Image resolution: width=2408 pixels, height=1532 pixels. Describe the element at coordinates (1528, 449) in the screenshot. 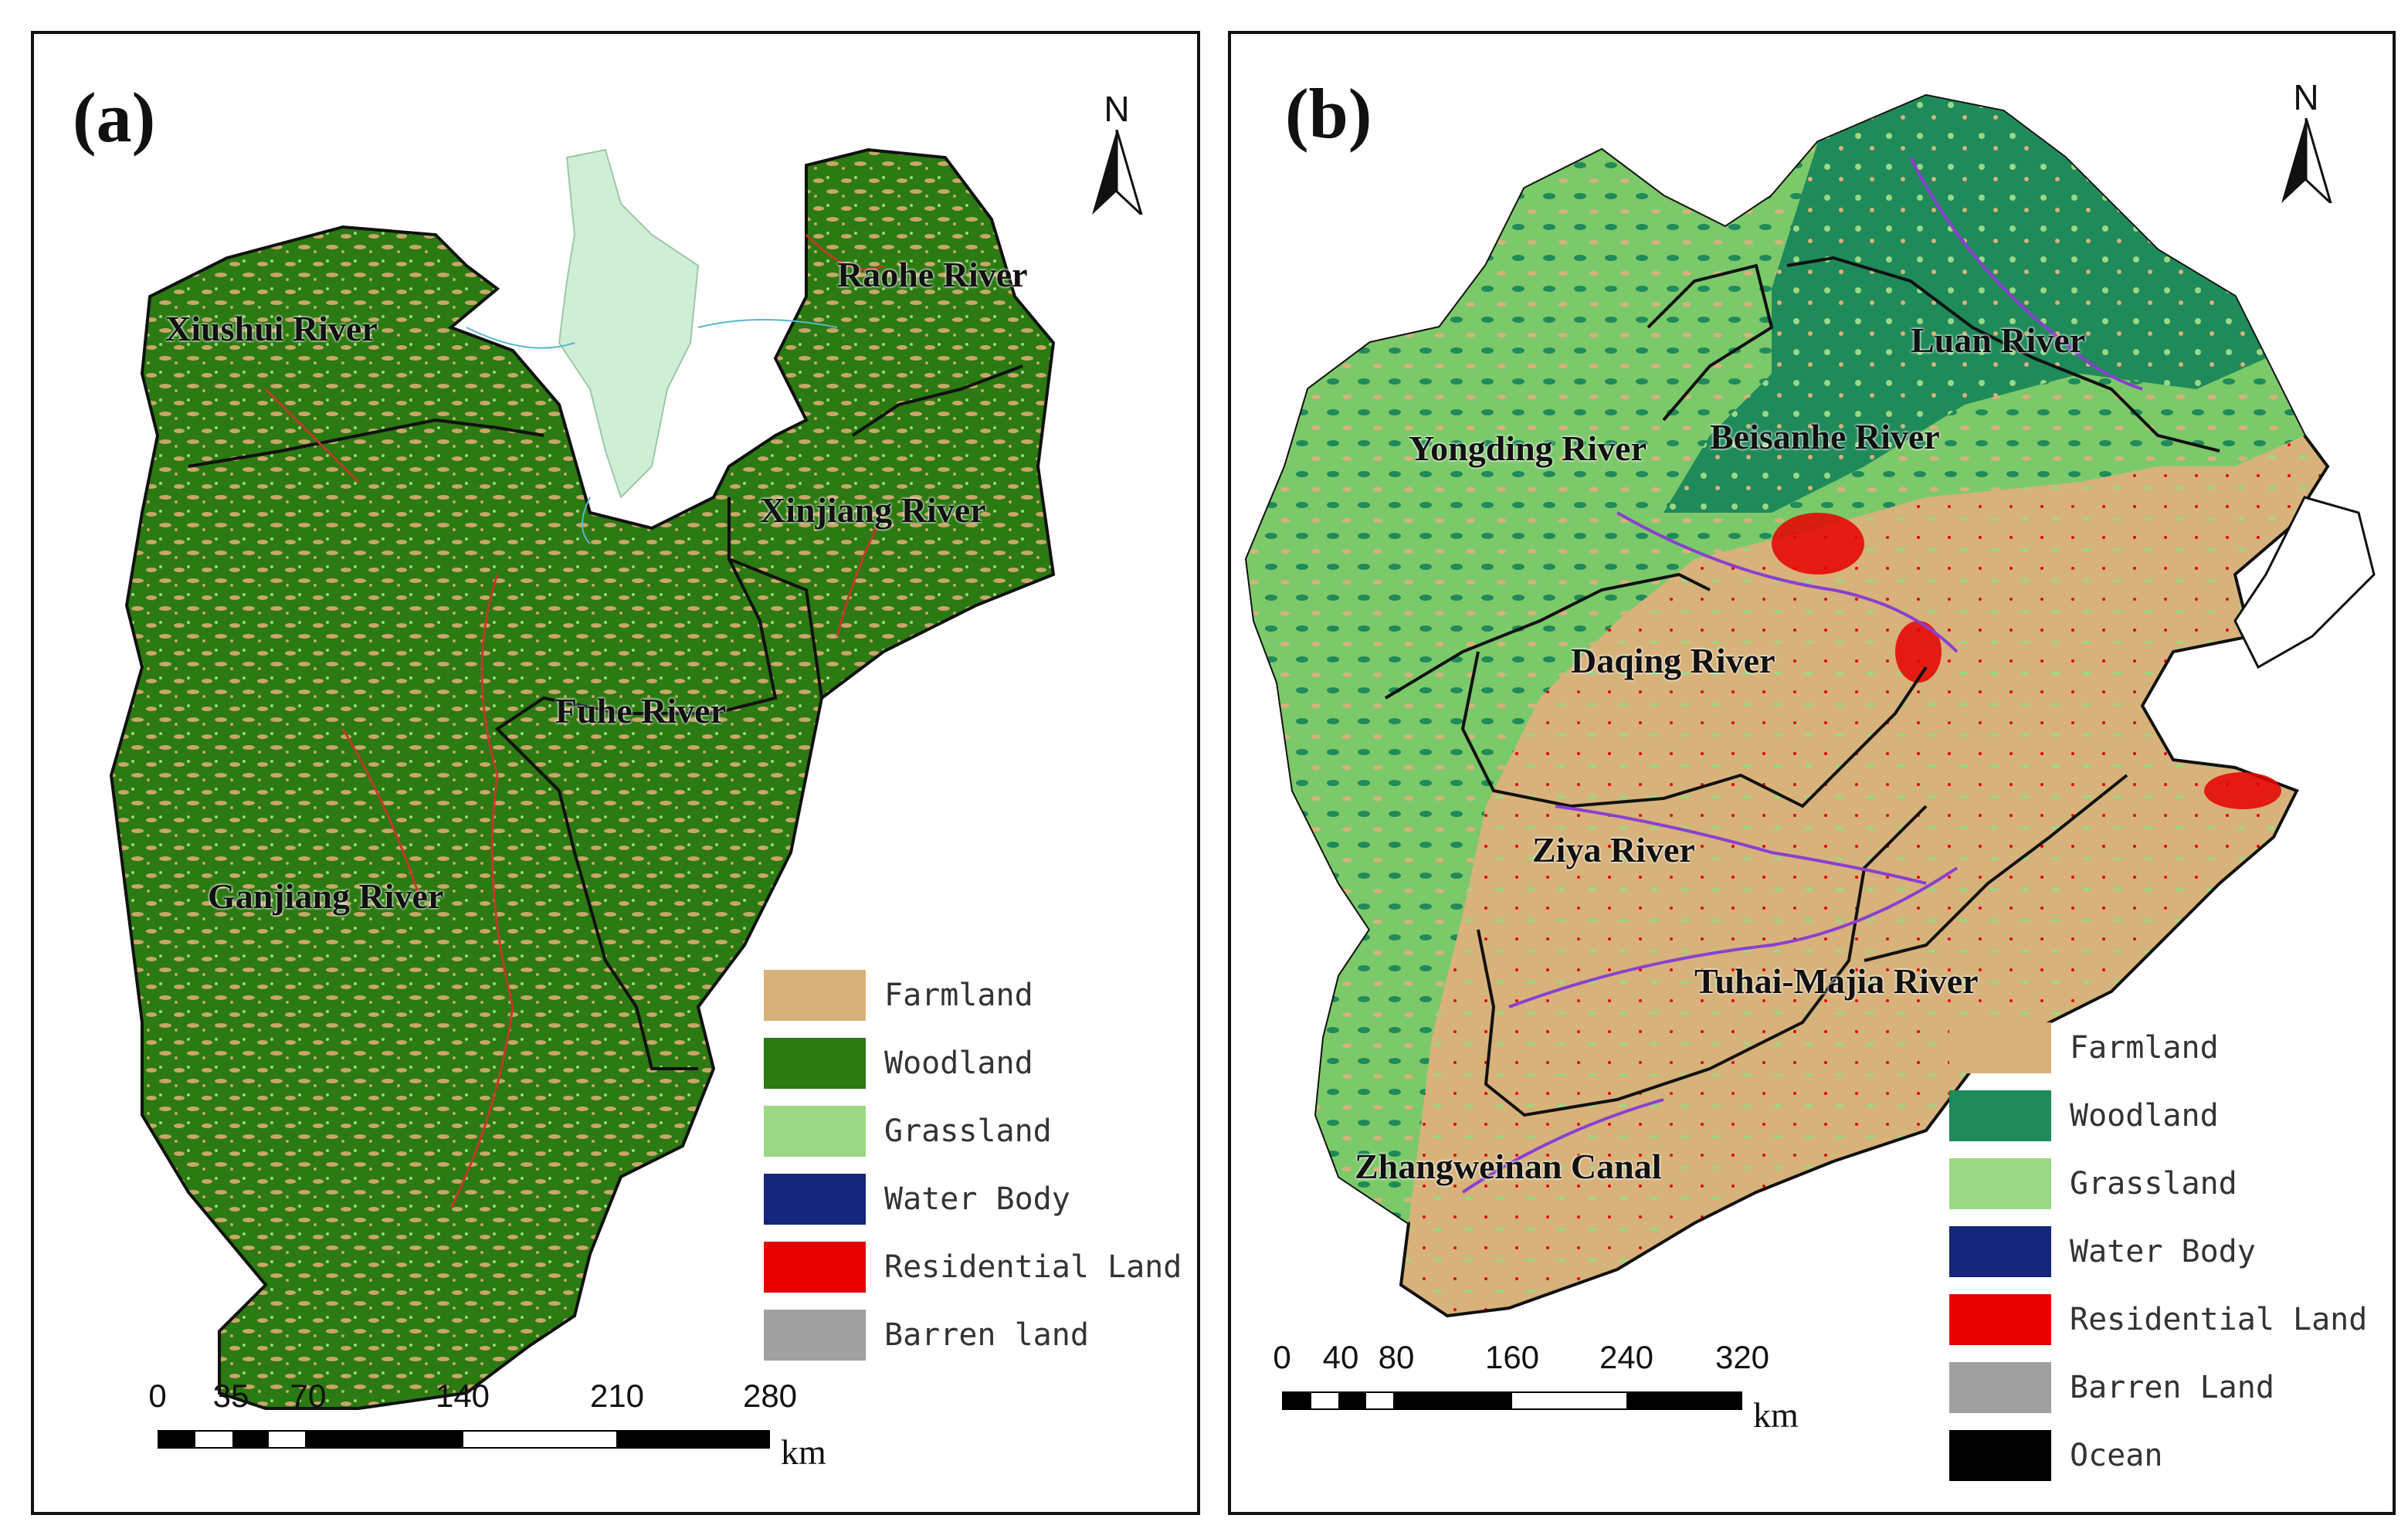

I see `river-label: Yongding River` at that location.